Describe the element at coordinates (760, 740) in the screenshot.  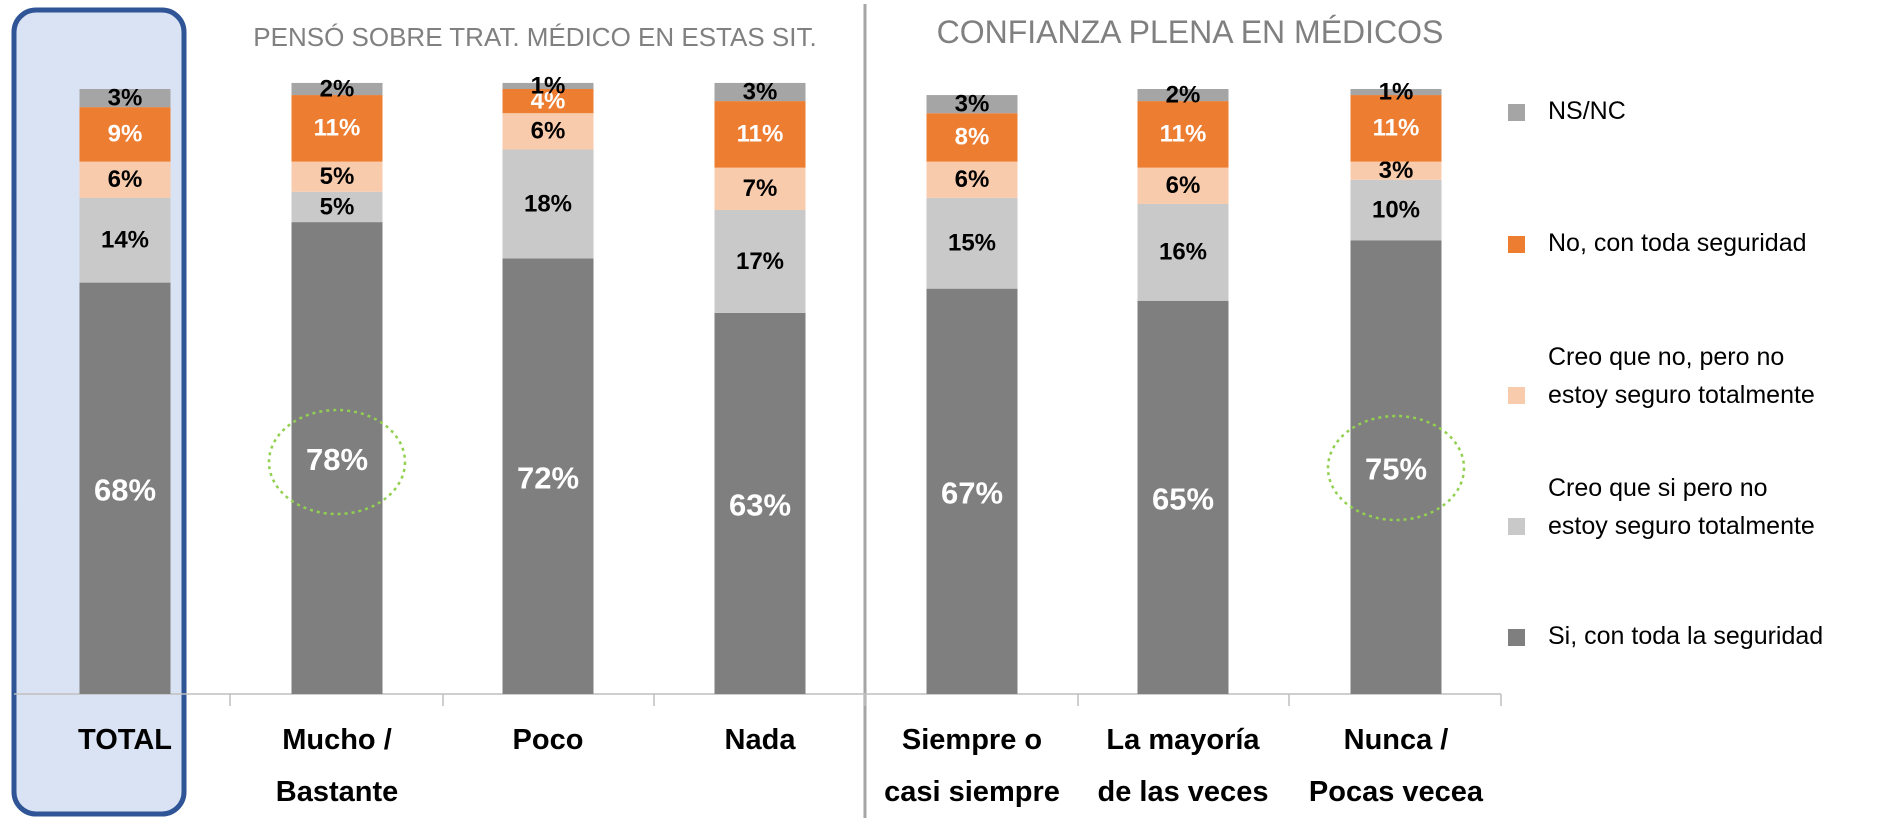
I see `category-label: Nada` at that location.